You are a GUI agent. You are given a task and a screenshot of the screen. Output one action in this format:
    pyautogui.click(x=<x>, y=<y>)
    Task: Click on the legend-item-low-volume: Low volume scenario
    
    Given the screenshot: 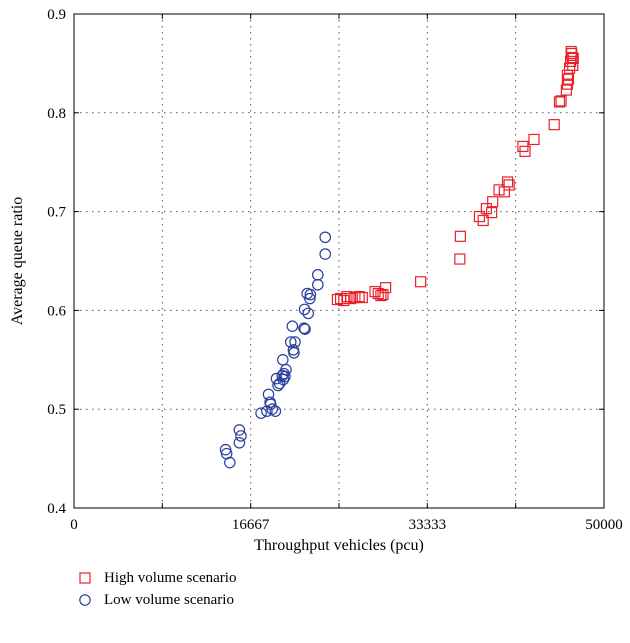 What is the action you would take?
    pyautogui.click(x=157, y=600)
    